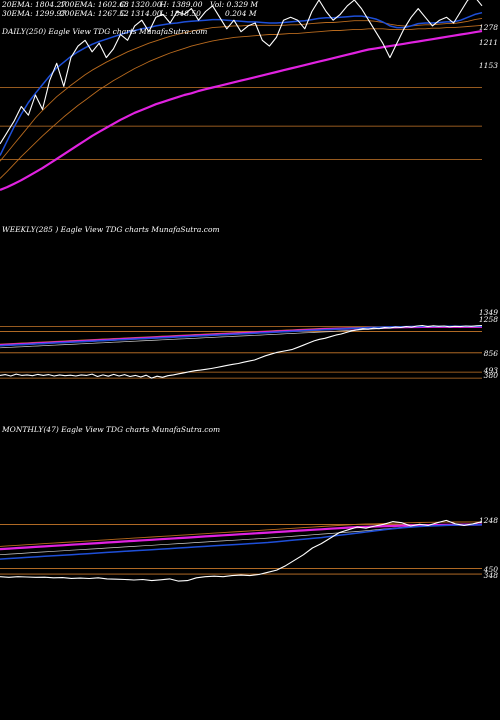 This screenshot has height=720, width=500. Describe the element at coordinates (141, 13) in the screenshot. I see `header-close-2: C: 1314.00` at that location.